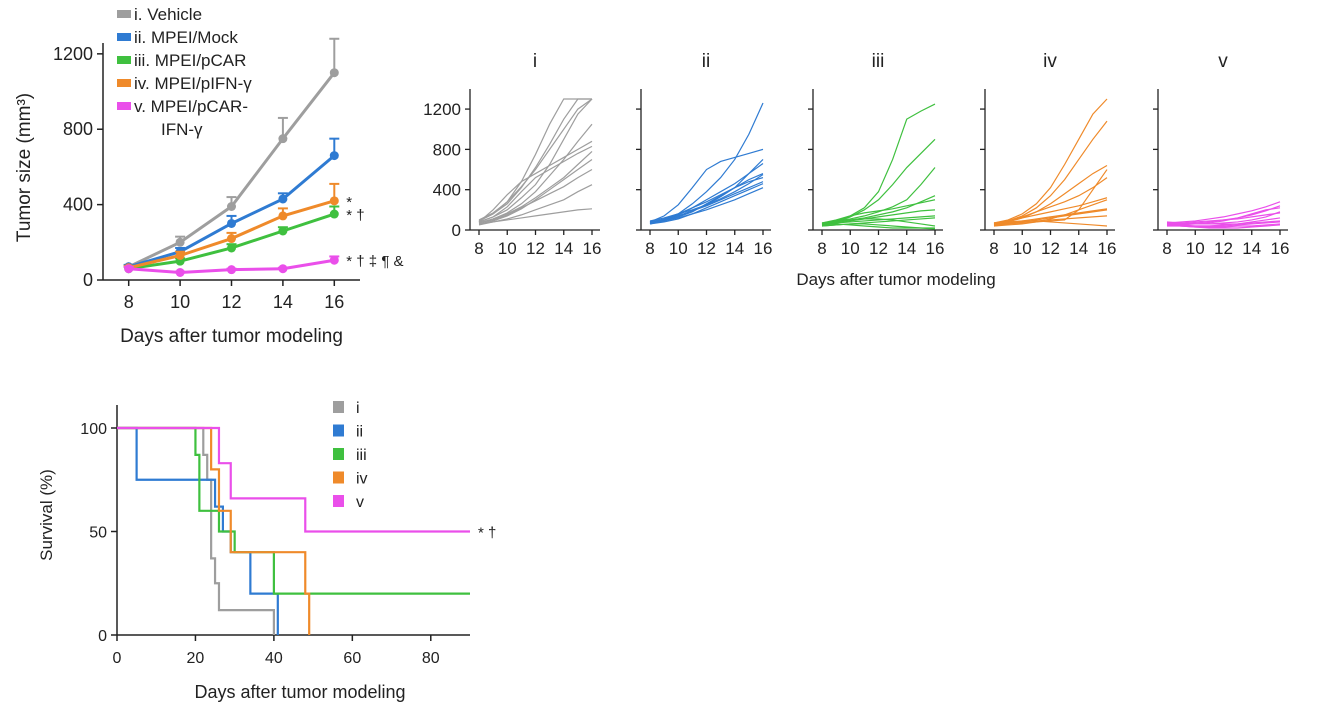  I want to click on panel-iii: iii 8 10 12 14 16, so click(876, 154).